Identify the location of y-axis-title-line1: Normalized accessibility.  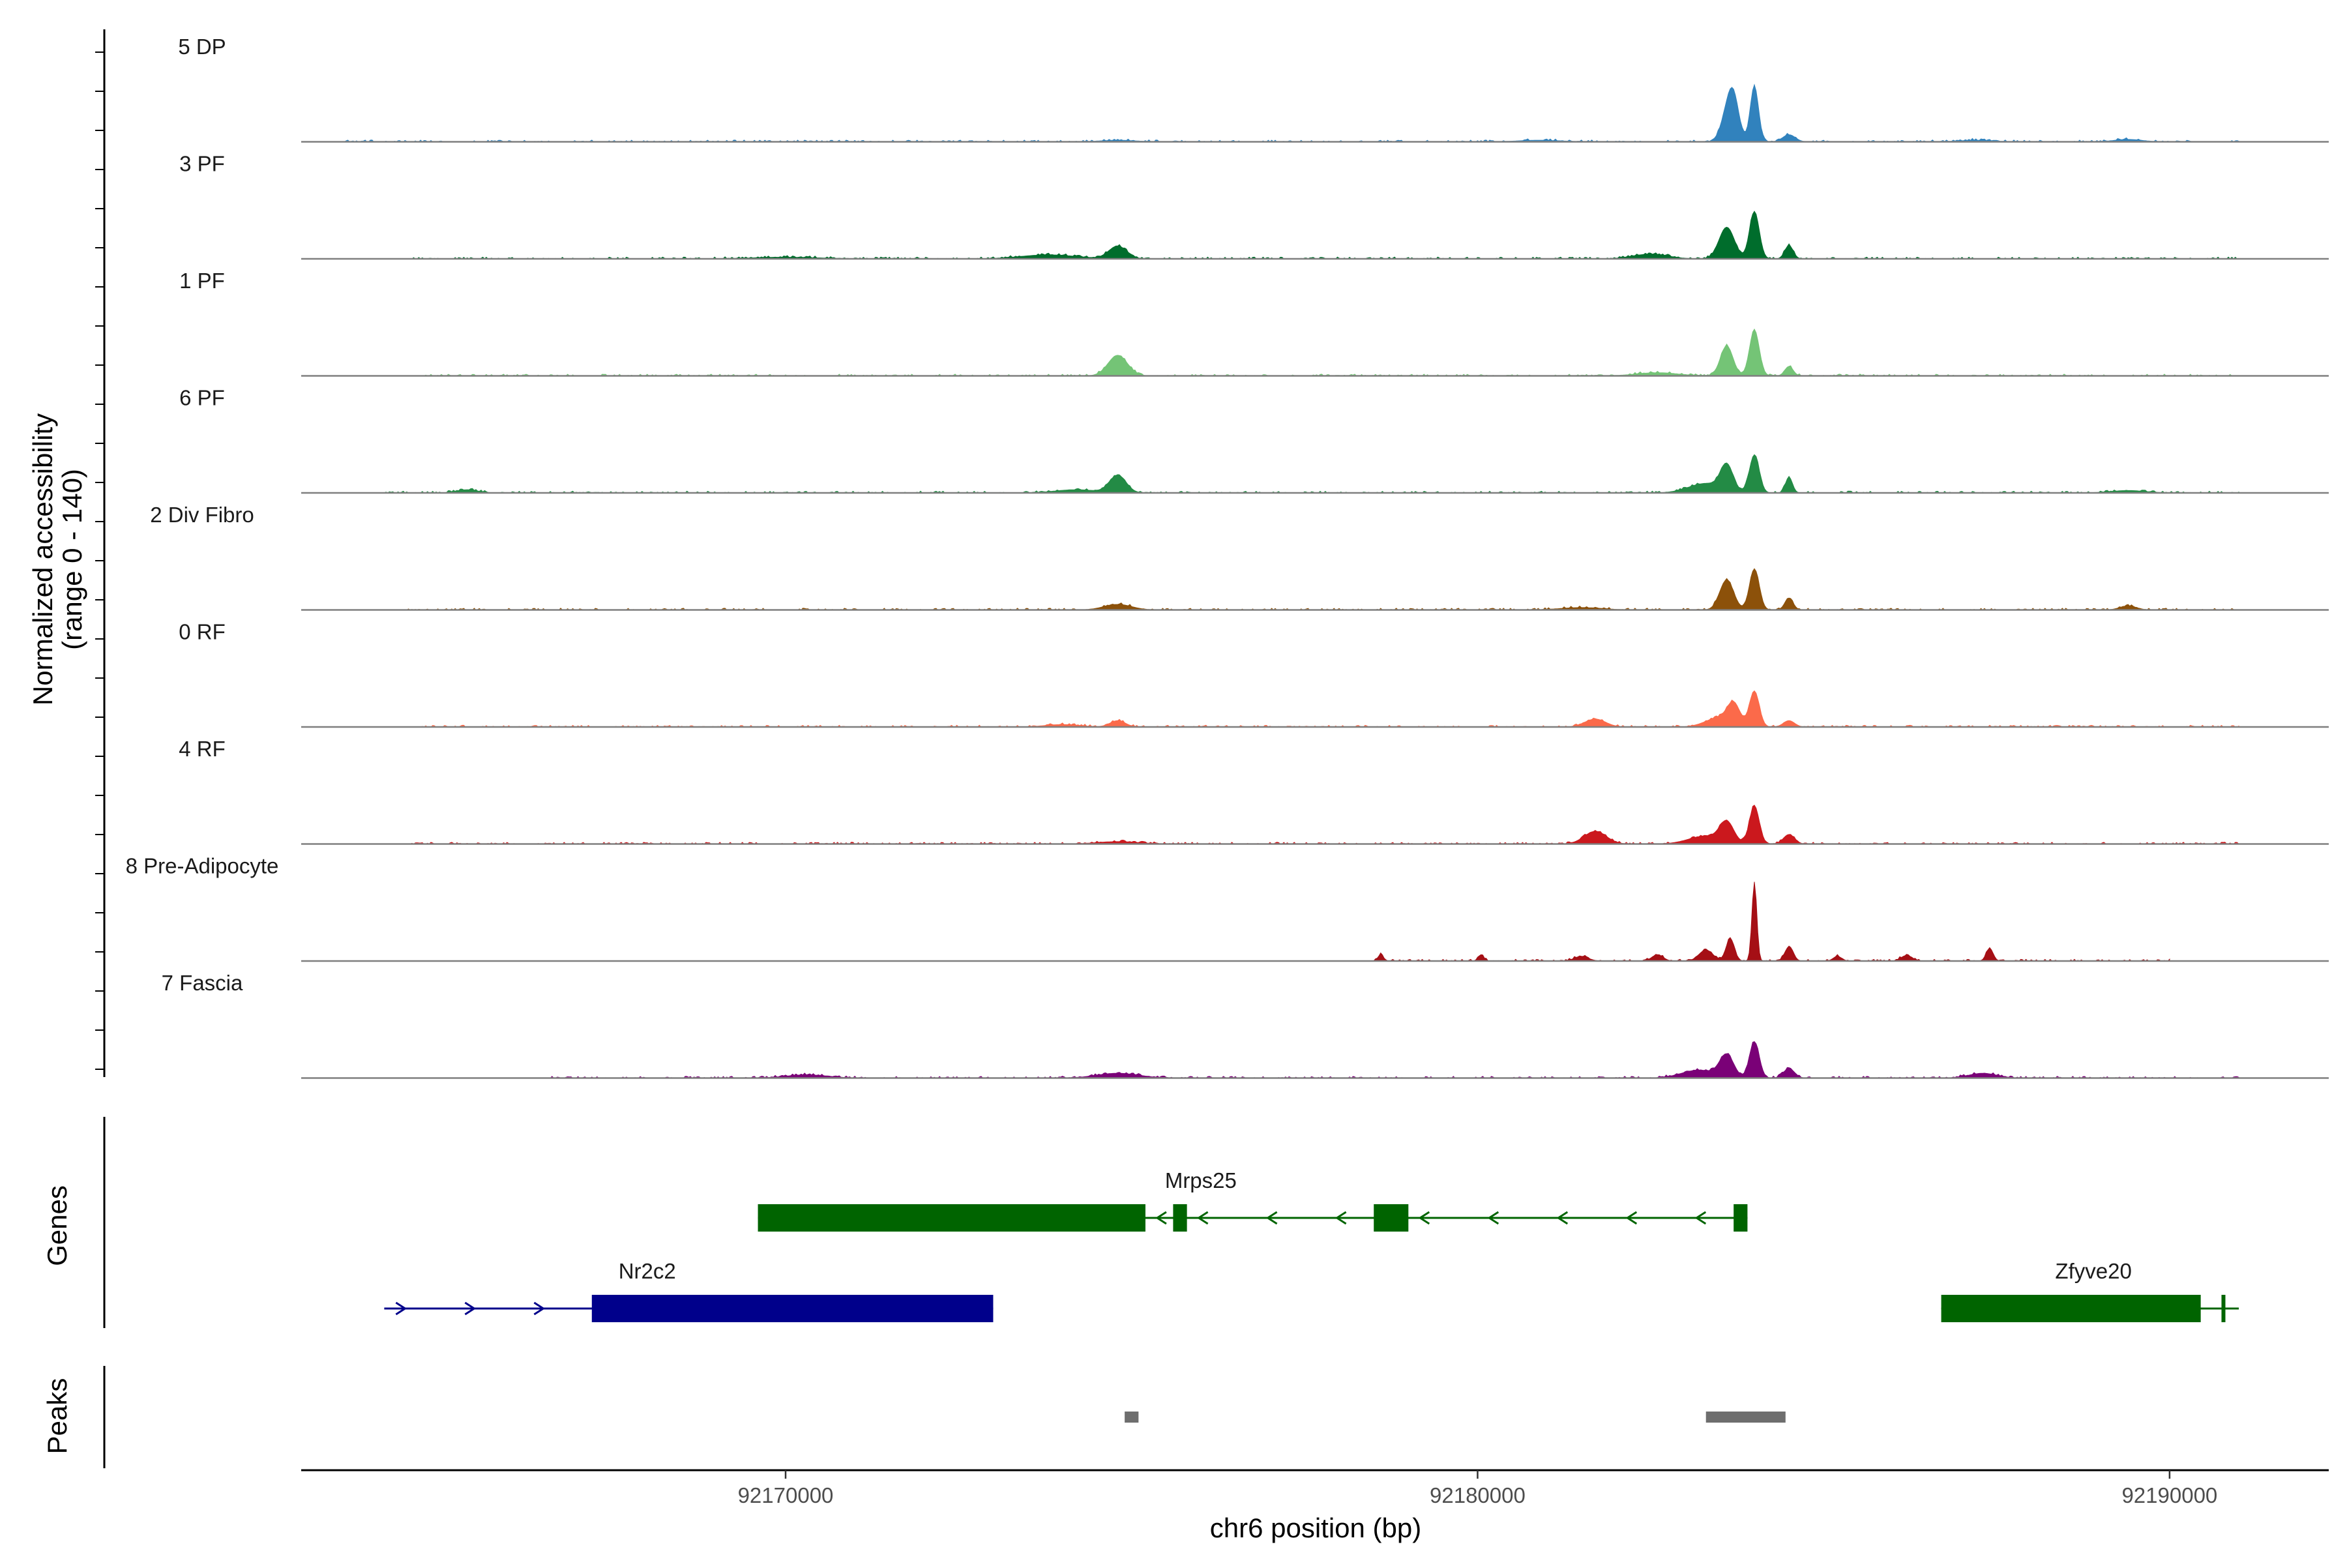
(42, 559).